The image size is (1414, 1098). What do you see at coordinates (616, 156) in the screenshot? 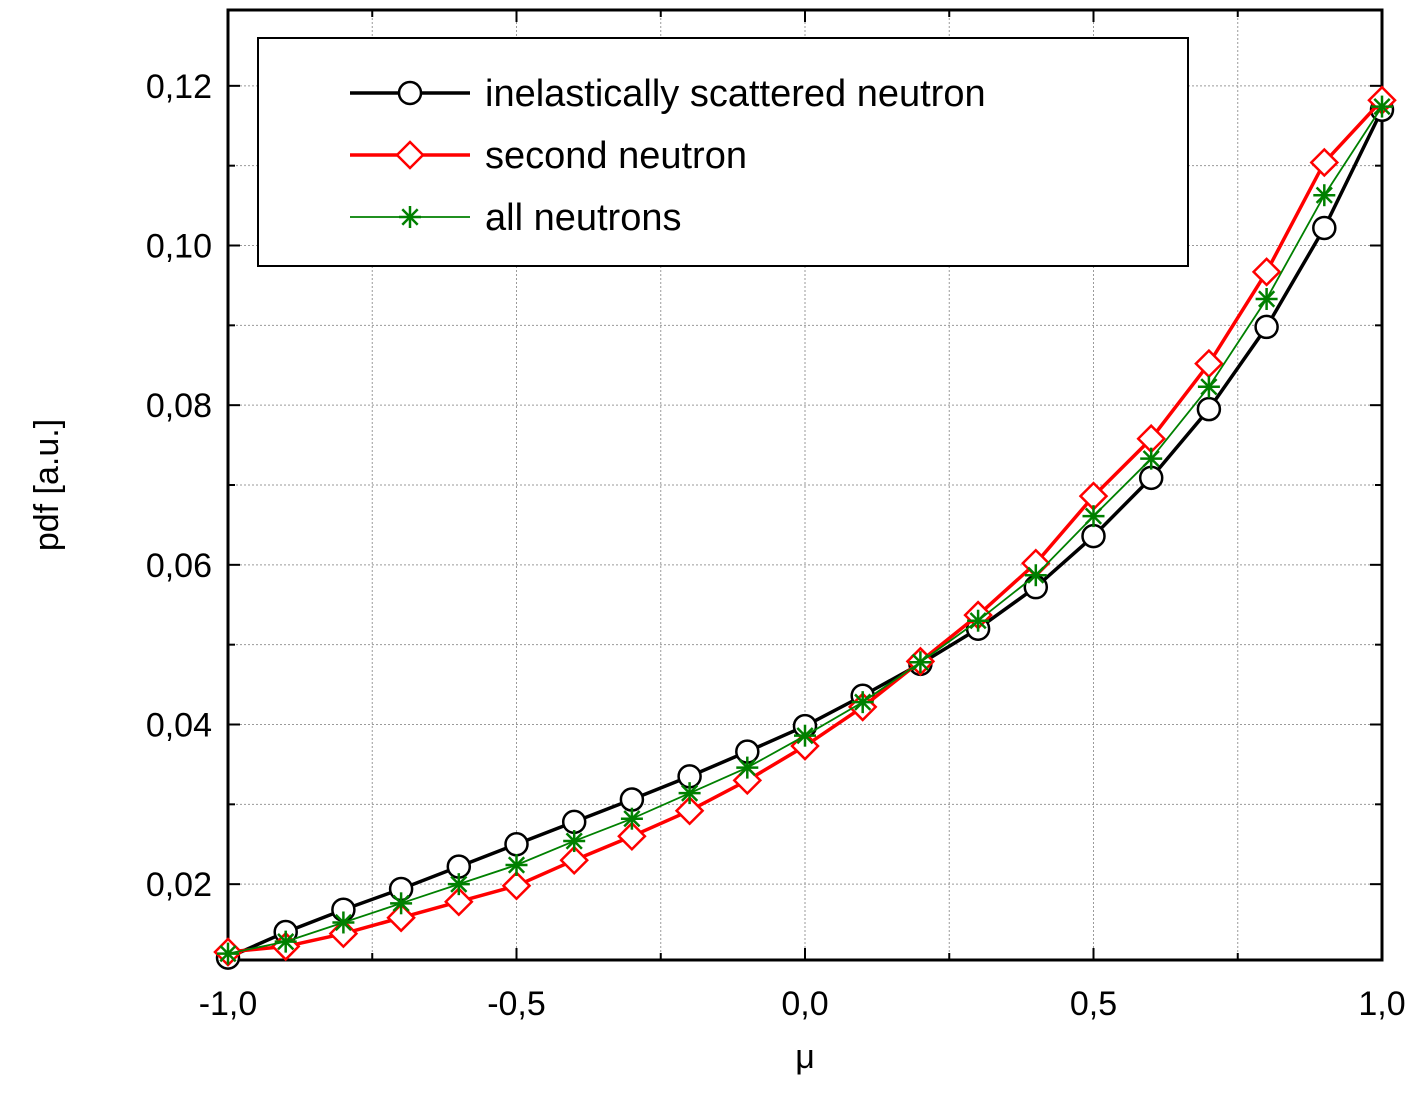
I see `legend-label: second neutron` at bounding box center [616, 156].